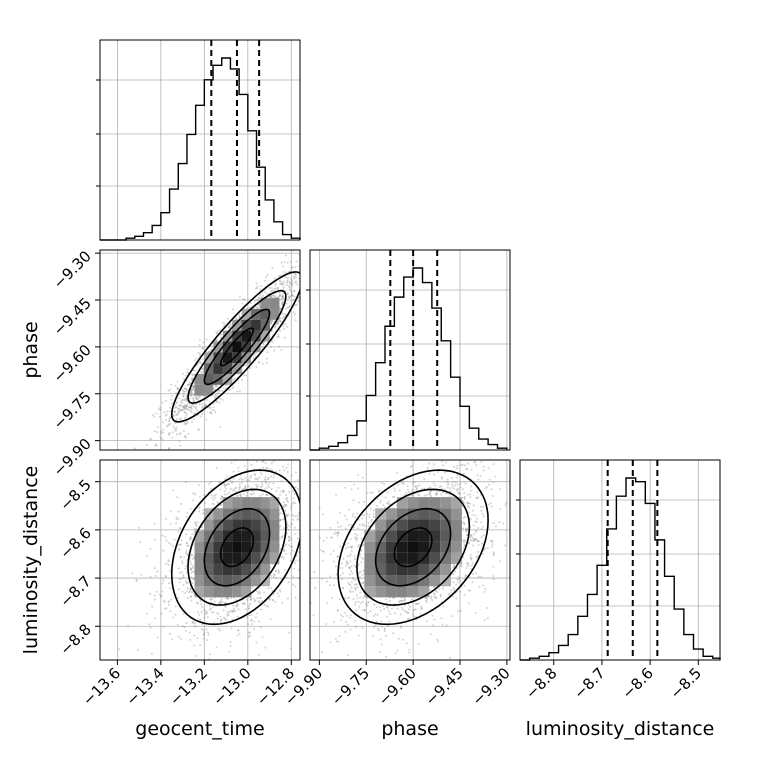 This screenshot has width=760, height=760. I want to click on panel-content, so click(205, 560).